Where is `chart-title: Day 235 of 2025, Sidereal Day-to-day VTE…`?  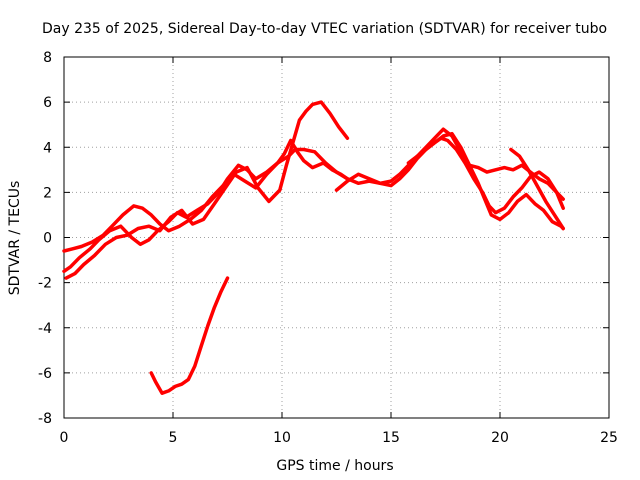 chart-title: Day 235 of 2025, Sidereal Day-to-day VTE… is located at coordinates (324, 29).